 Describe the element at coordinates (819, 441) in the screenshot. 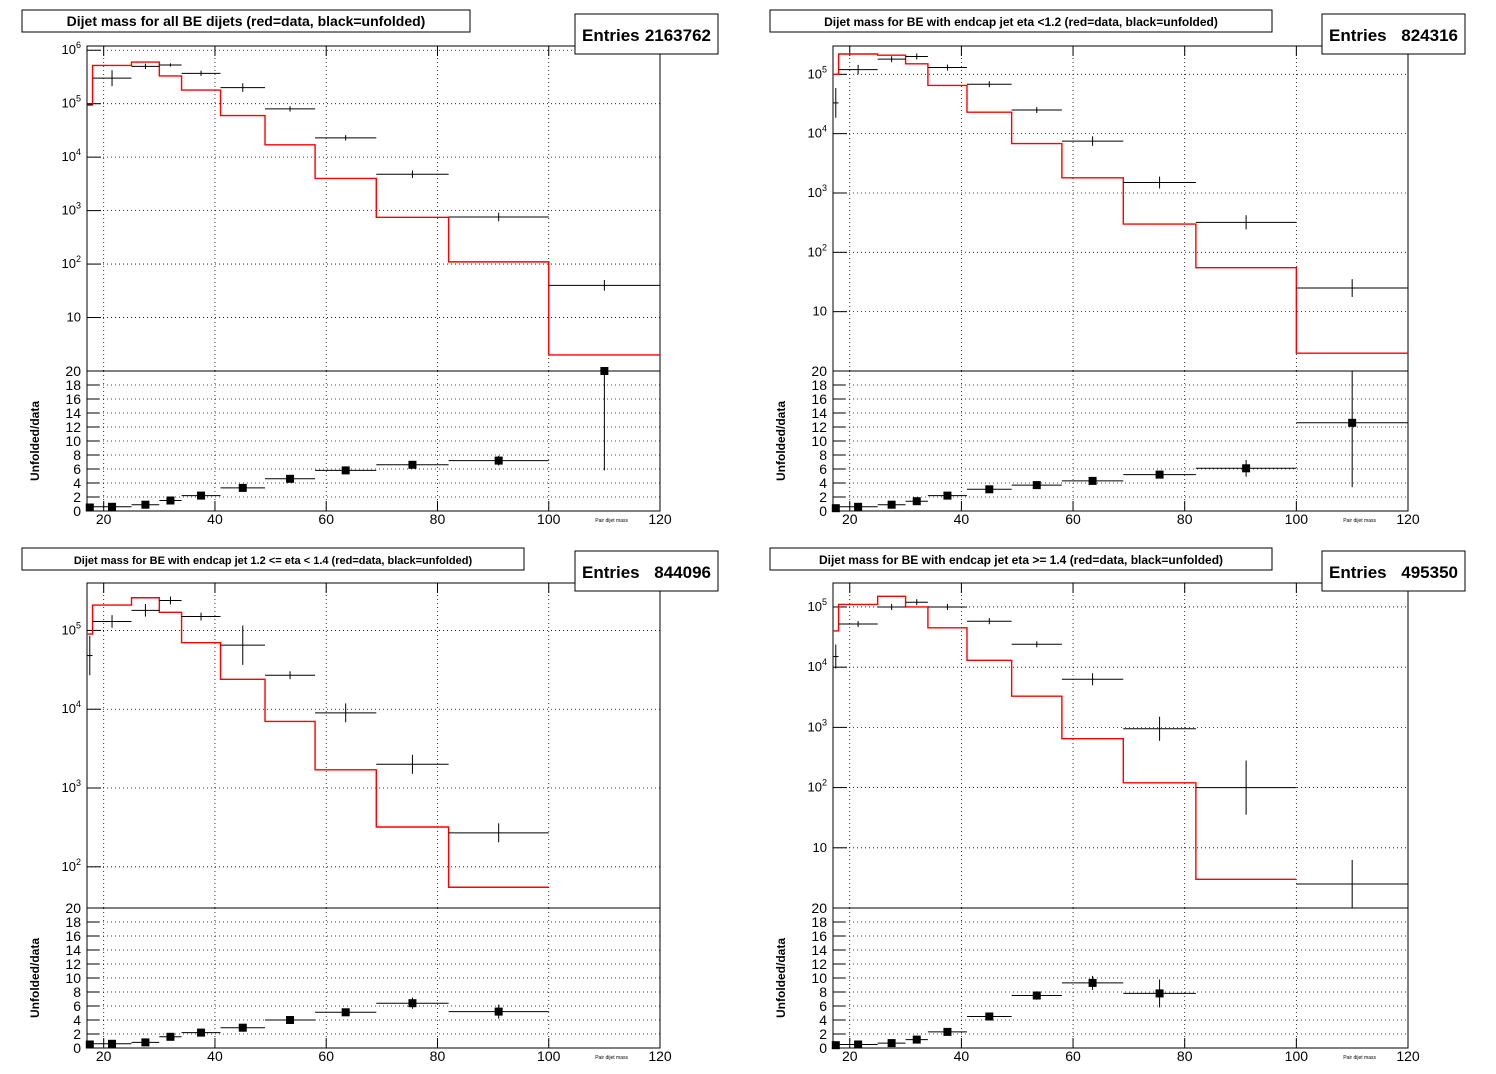

I see `ratio-y-tick-label: 10` at that location.